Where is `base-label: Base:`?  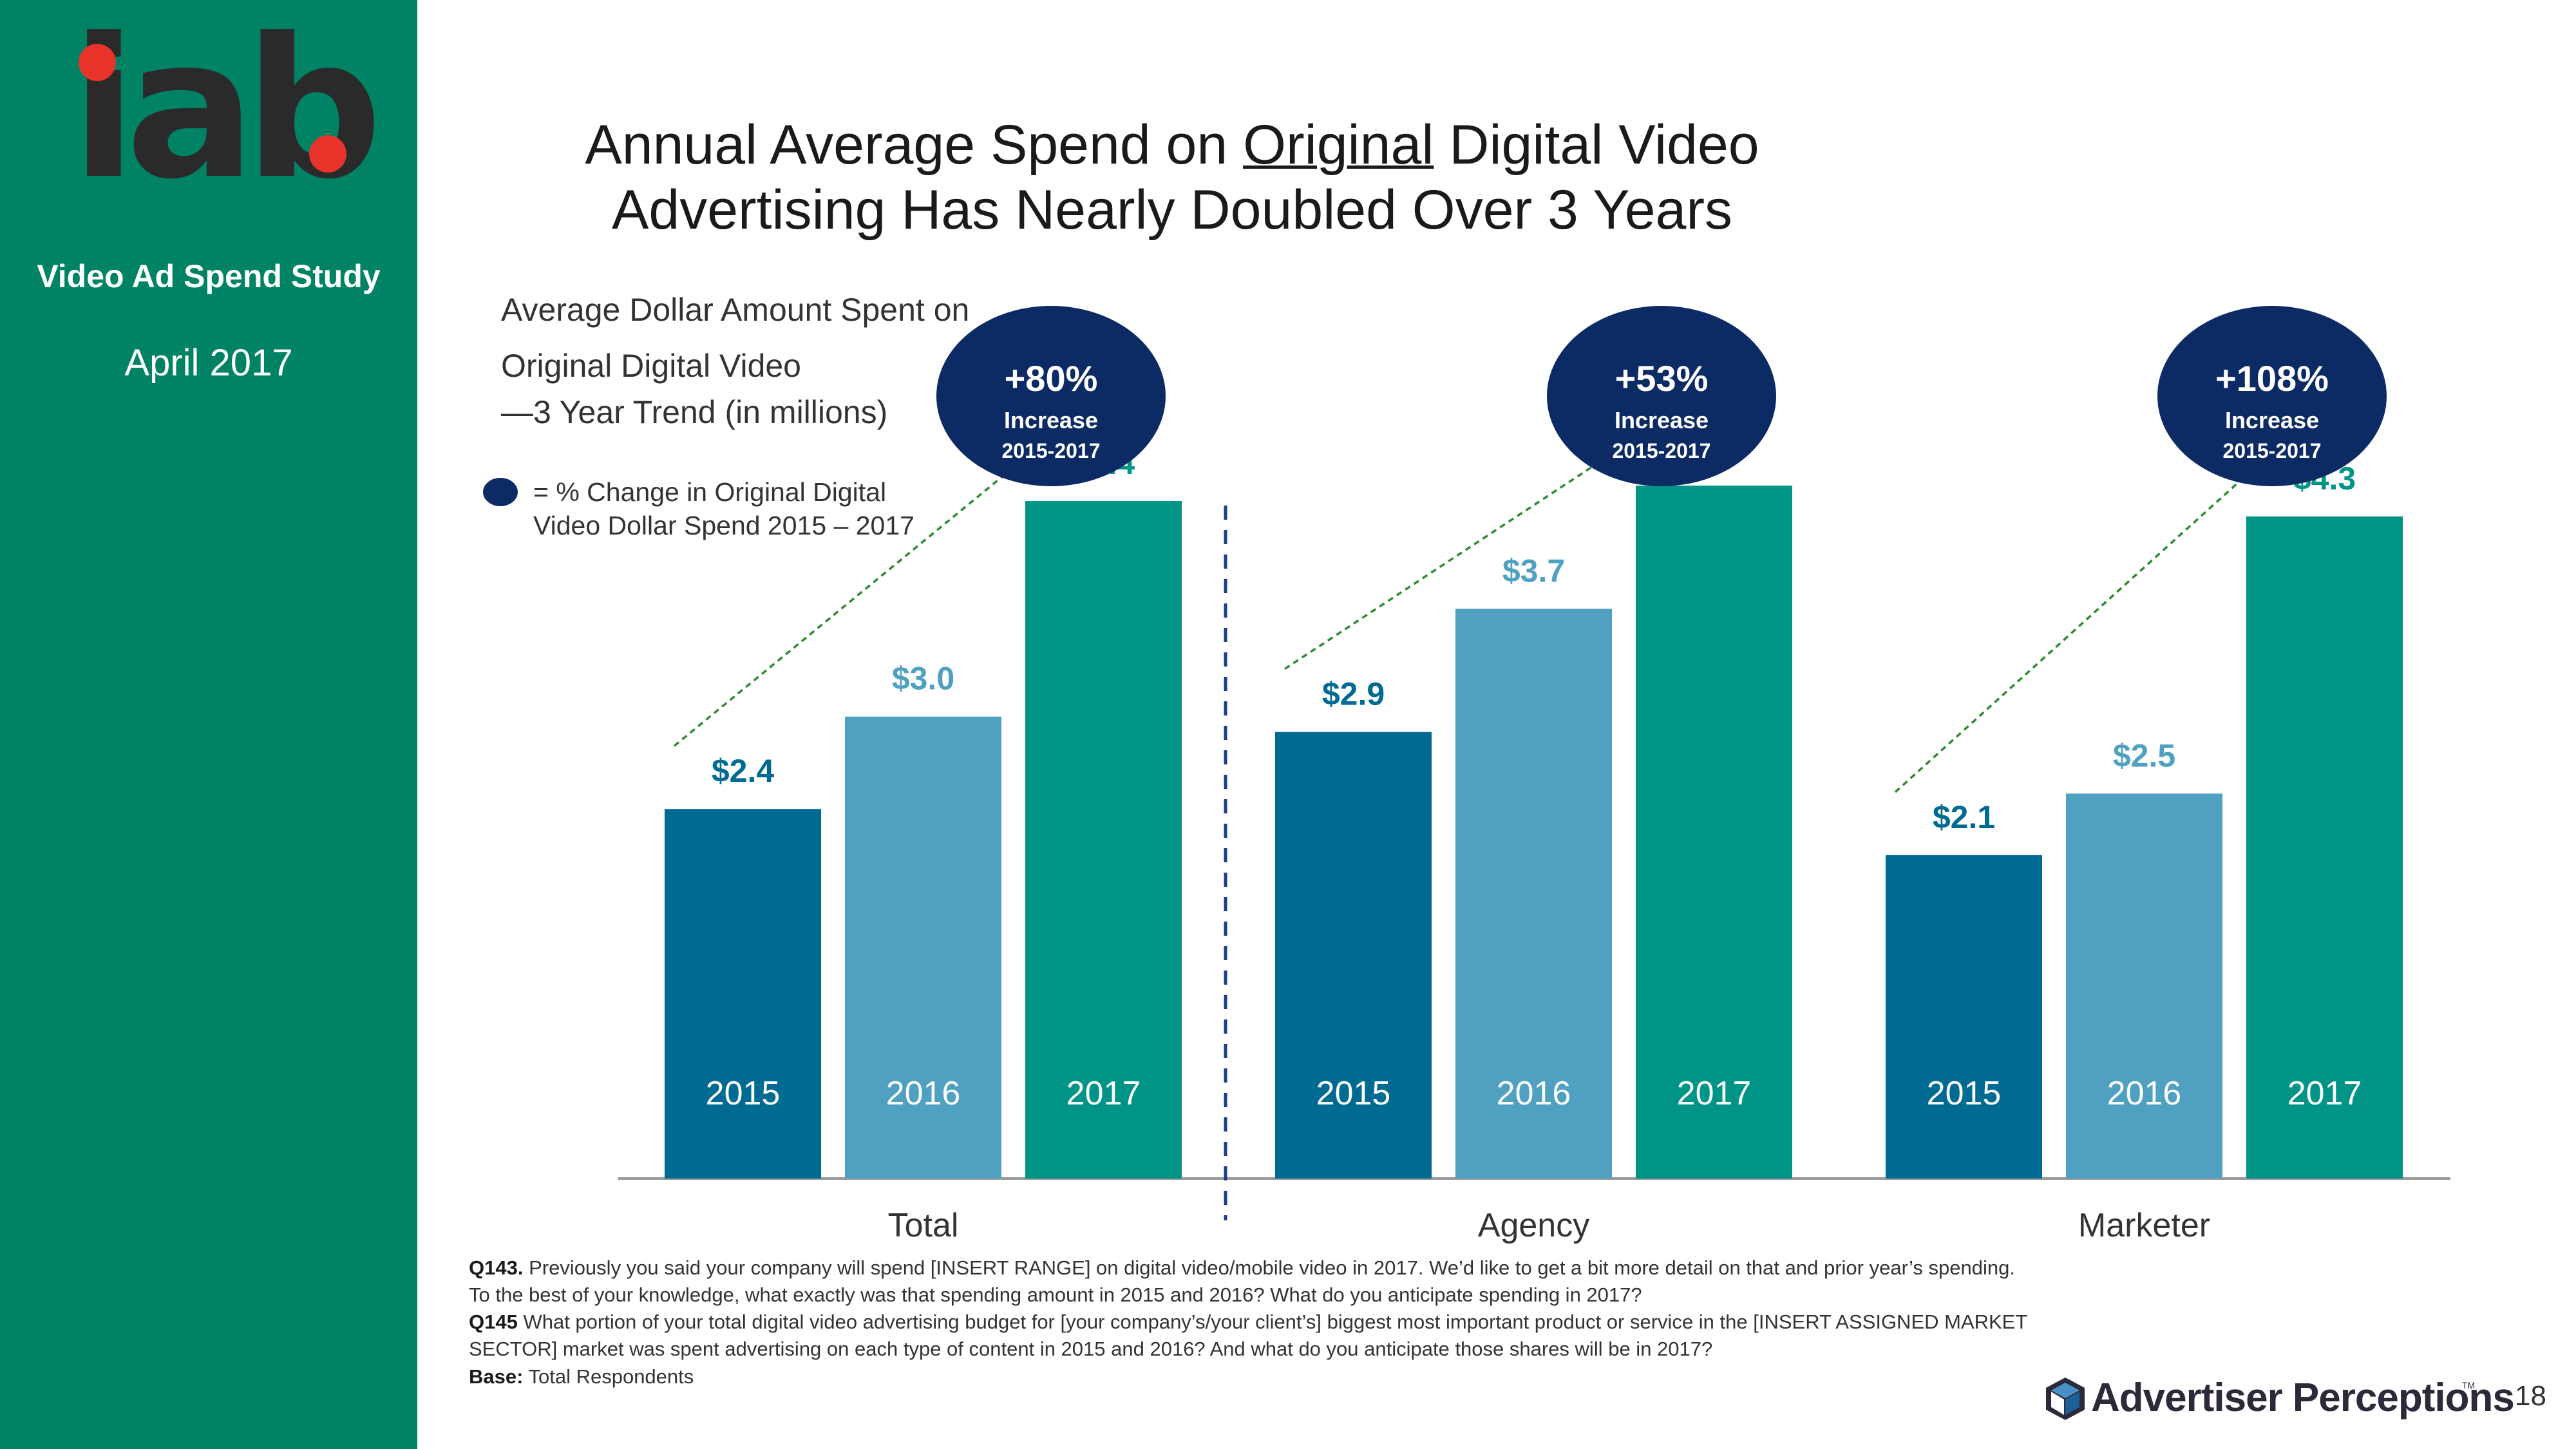
base-label: Base: is located at coordinates (496, 1376).